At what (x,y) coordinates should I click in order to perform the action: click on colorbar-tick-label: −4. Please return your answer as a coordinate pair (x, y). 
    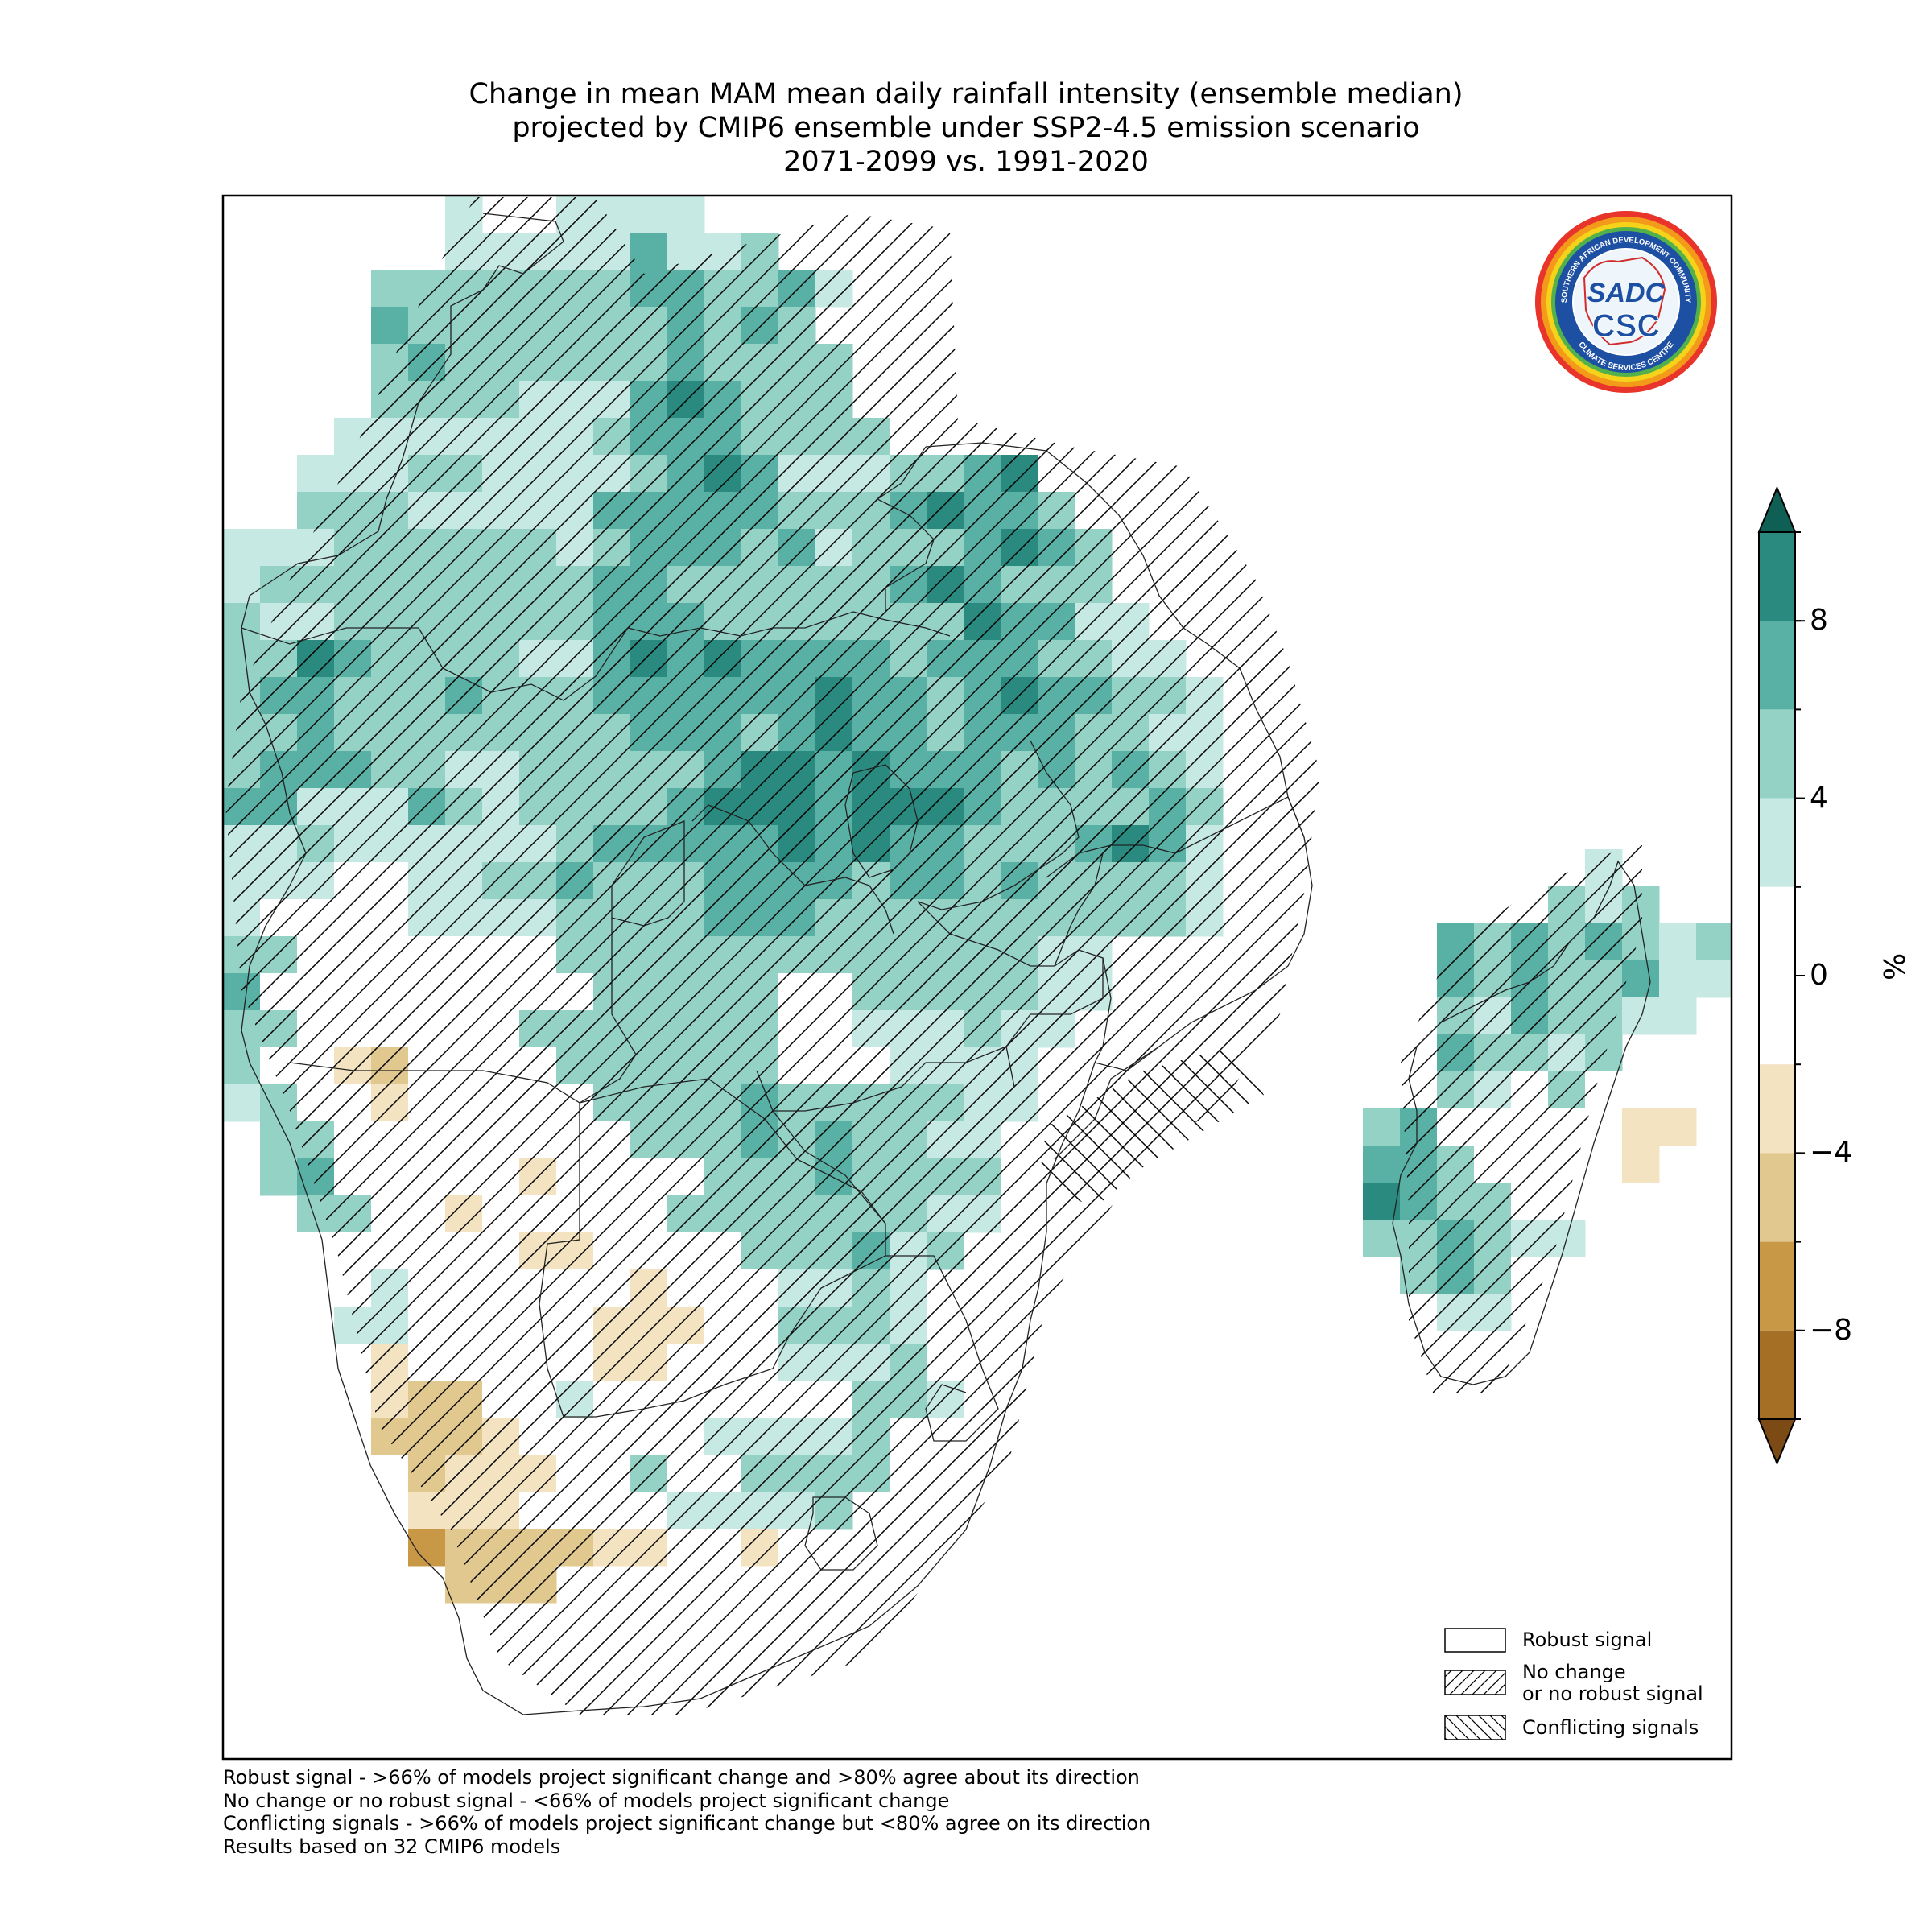
    Looking at the image, I should click on (1831, 1153).